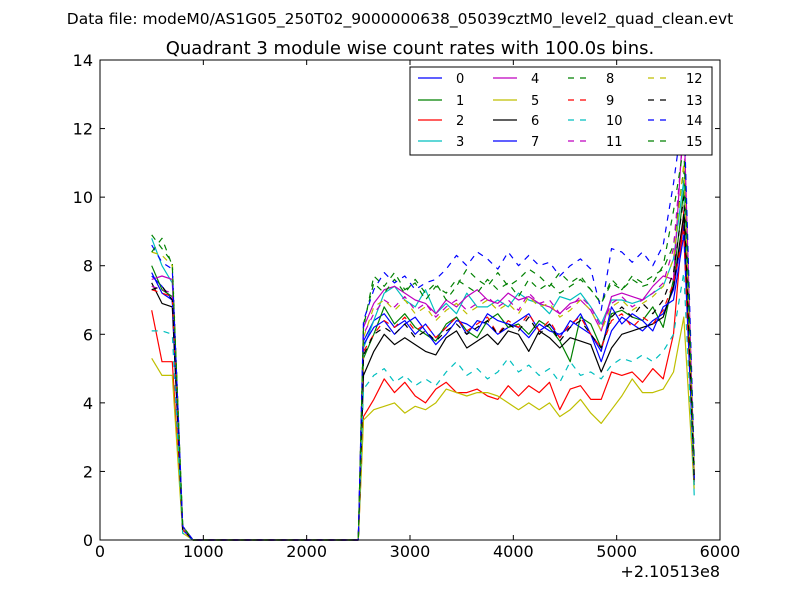  Describe the element at coordinates (460, 79) in the screenshot. I see `legend-label-0: 0` at that location.